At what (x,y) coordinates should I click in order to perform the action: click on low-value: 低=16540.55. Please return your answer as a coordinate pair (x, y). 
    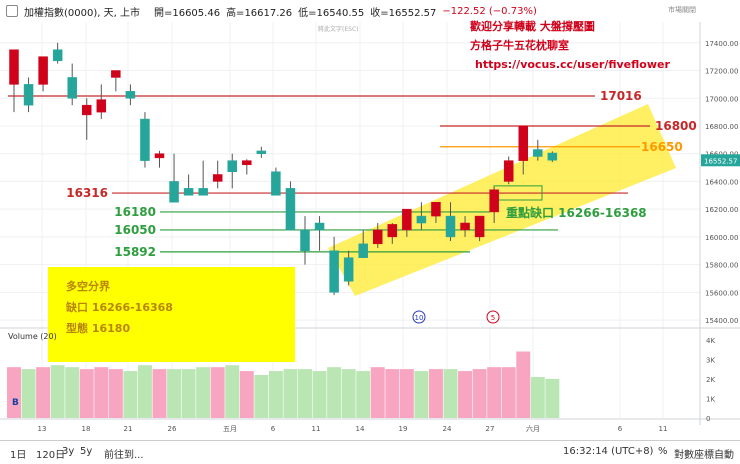
    Looking at the image, I should click on (331, 13).